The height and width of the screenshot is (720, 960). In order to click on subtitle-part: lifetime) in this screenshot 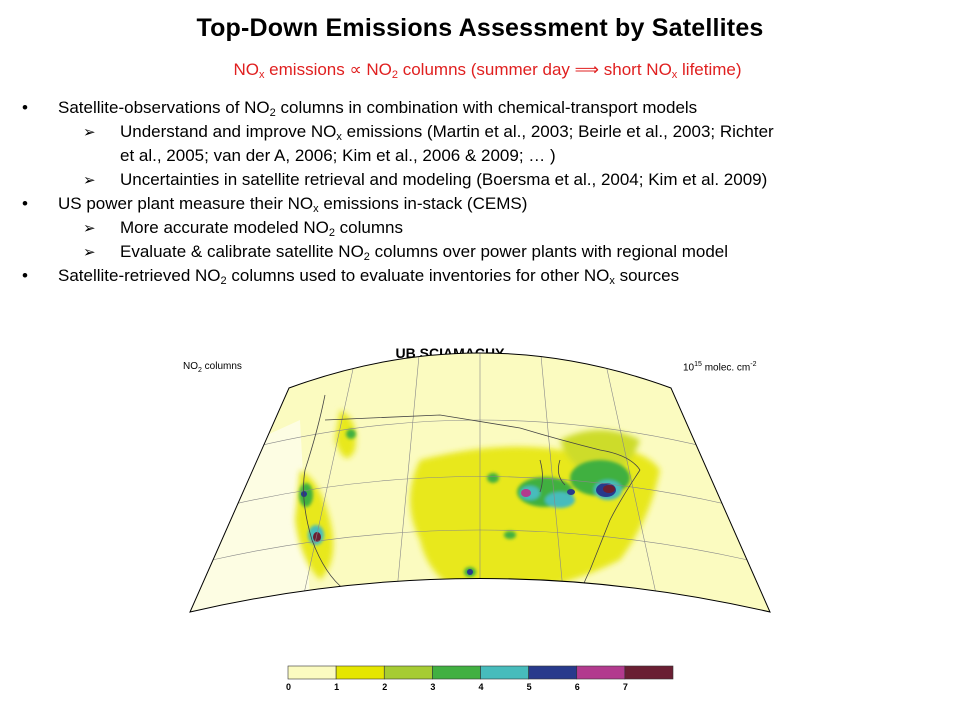, I will do `click(709, 69)`.